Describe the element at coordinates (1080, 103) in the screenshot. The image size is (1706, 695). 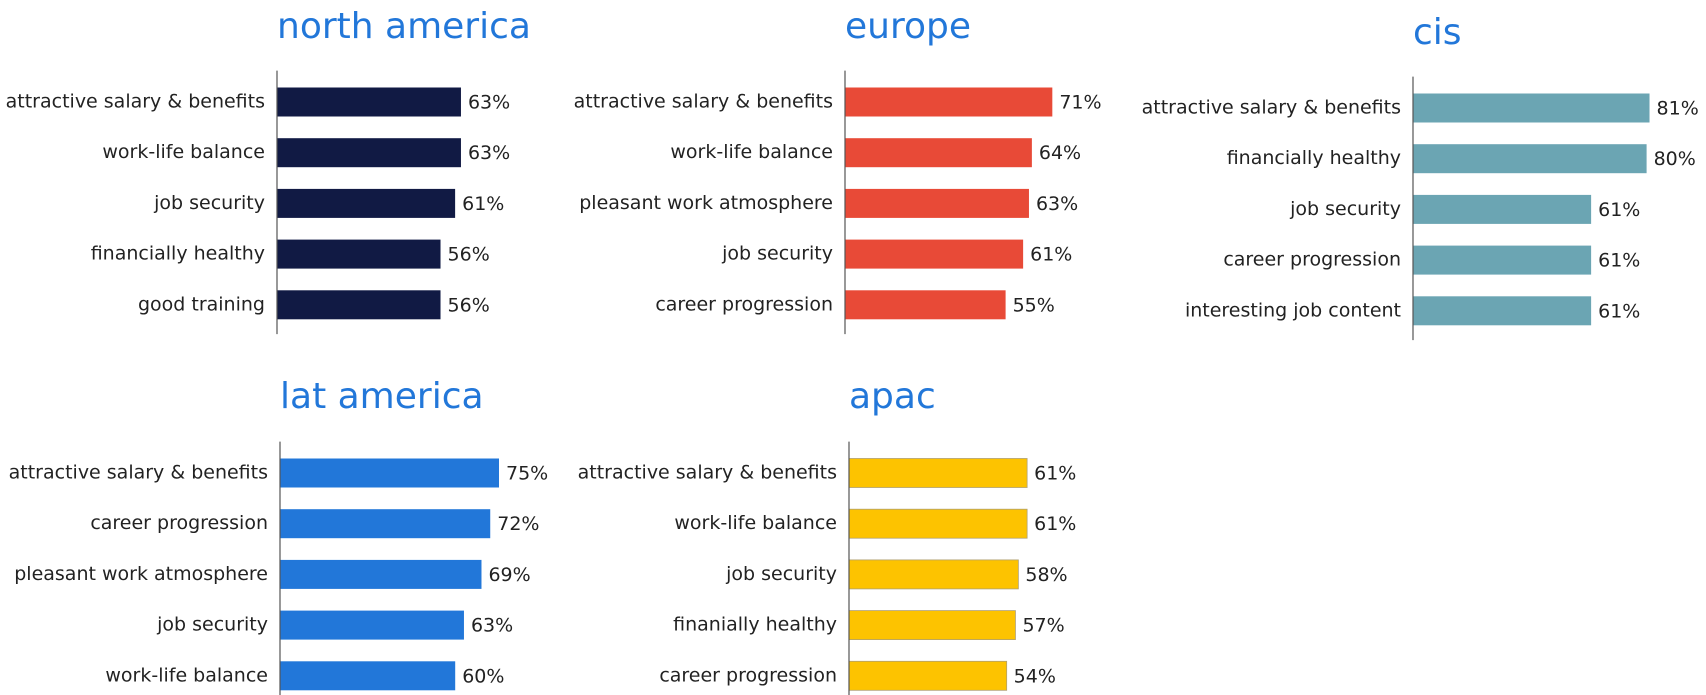
I see `value-label: 71%` at that location.